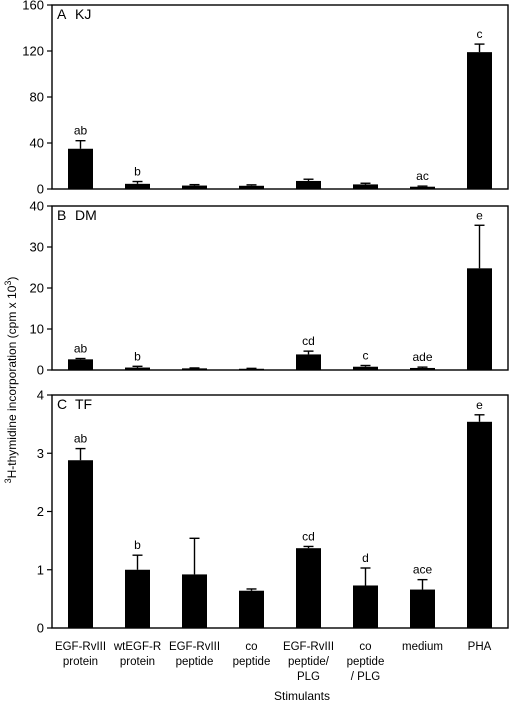 This screenshot has width=520, height=706. I want to click on panel-a-ytick-label: 80, so click(37, 97).